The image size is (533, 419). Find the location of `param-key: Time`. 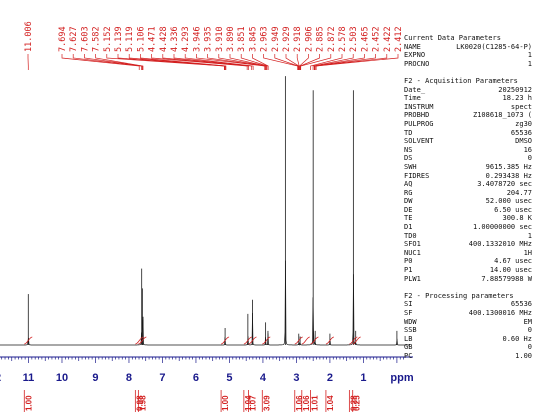

param-key: Time is located at coordinates (412, 98).